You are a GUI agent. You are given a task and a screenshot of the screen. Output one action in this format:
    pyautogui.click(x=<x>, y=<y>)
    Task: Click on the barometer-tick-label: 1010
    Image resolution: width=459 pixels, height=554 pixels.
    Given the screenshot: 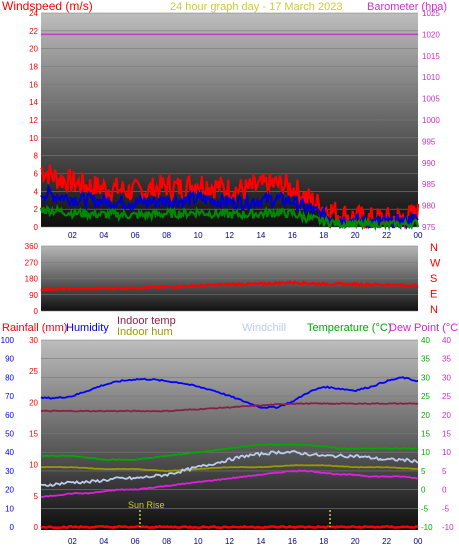 What is the action you would take?
    pyautogui.click(x=431, y=77)
    